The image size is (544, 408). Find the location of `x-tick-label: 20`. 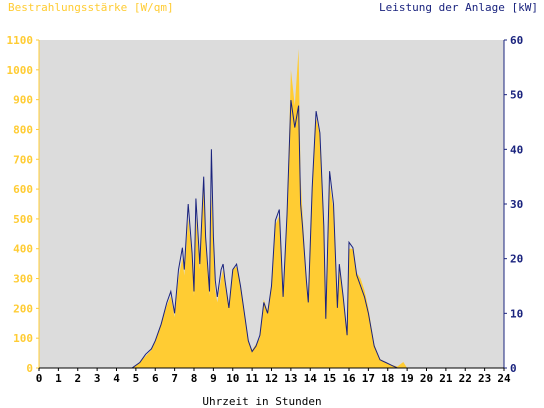

x-tick-label: 20 is located at coordinates (426, 378).